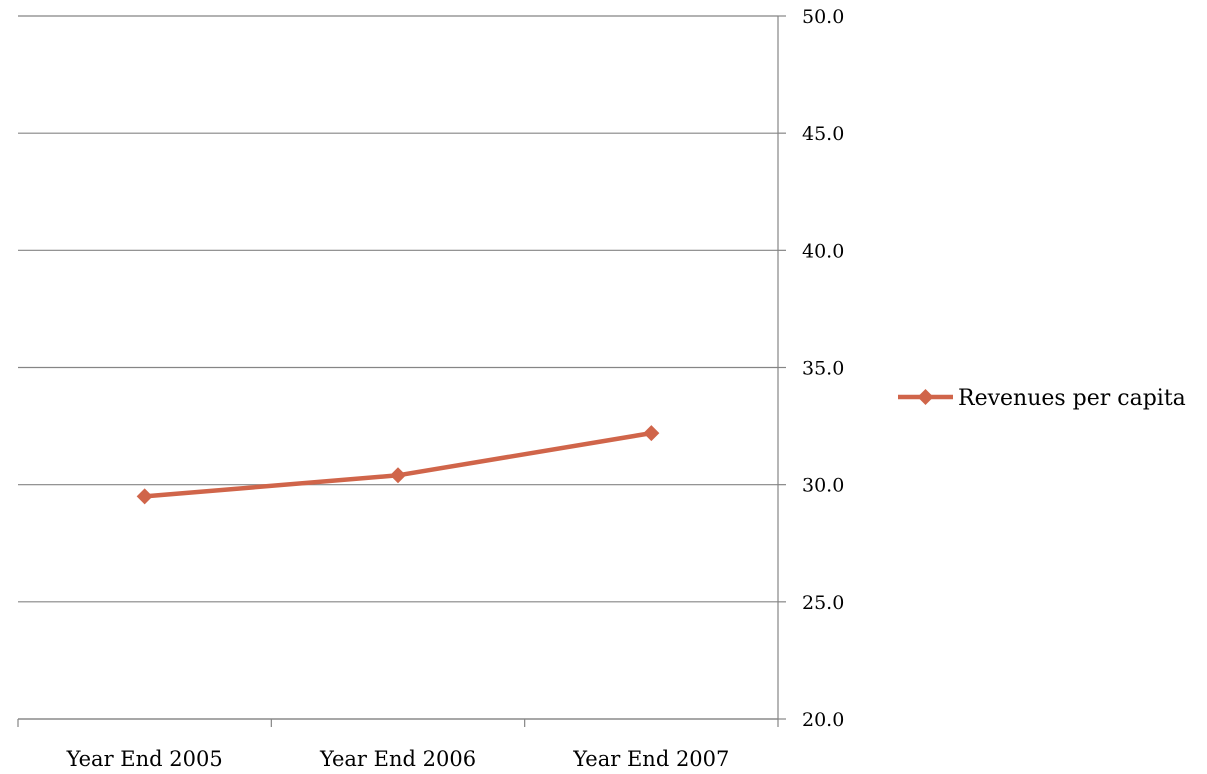 Image resolution: width=1207 pixels, height=774 pixels. Describe the element at coordinates (398, 745) in the screenshot. I see `x-axis-ticks: Year End 2005 Year End 2006 Year End 2007` at that location.